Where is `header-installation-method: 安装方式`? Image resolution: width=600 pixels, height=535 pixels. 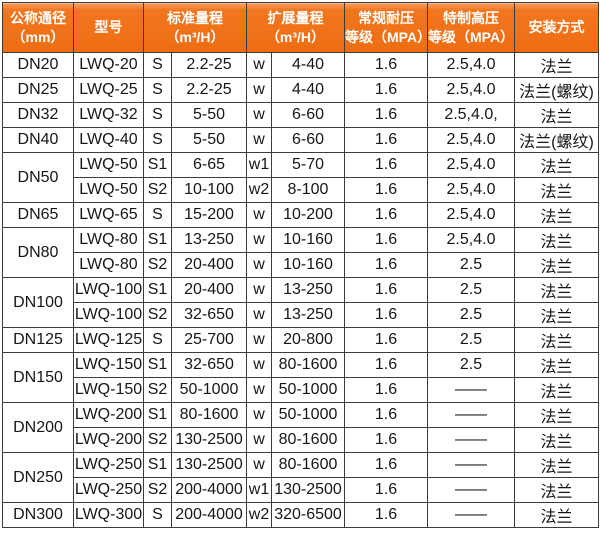 header-installation-method: 安装方式 is located at coordinates (556, 27).